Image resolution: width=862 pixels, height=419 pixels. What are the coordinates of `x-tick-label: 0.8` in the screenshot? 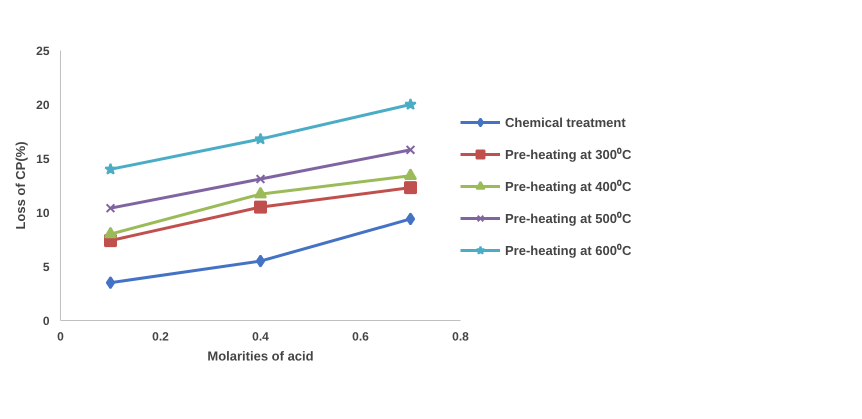 It's located at (461, 337).